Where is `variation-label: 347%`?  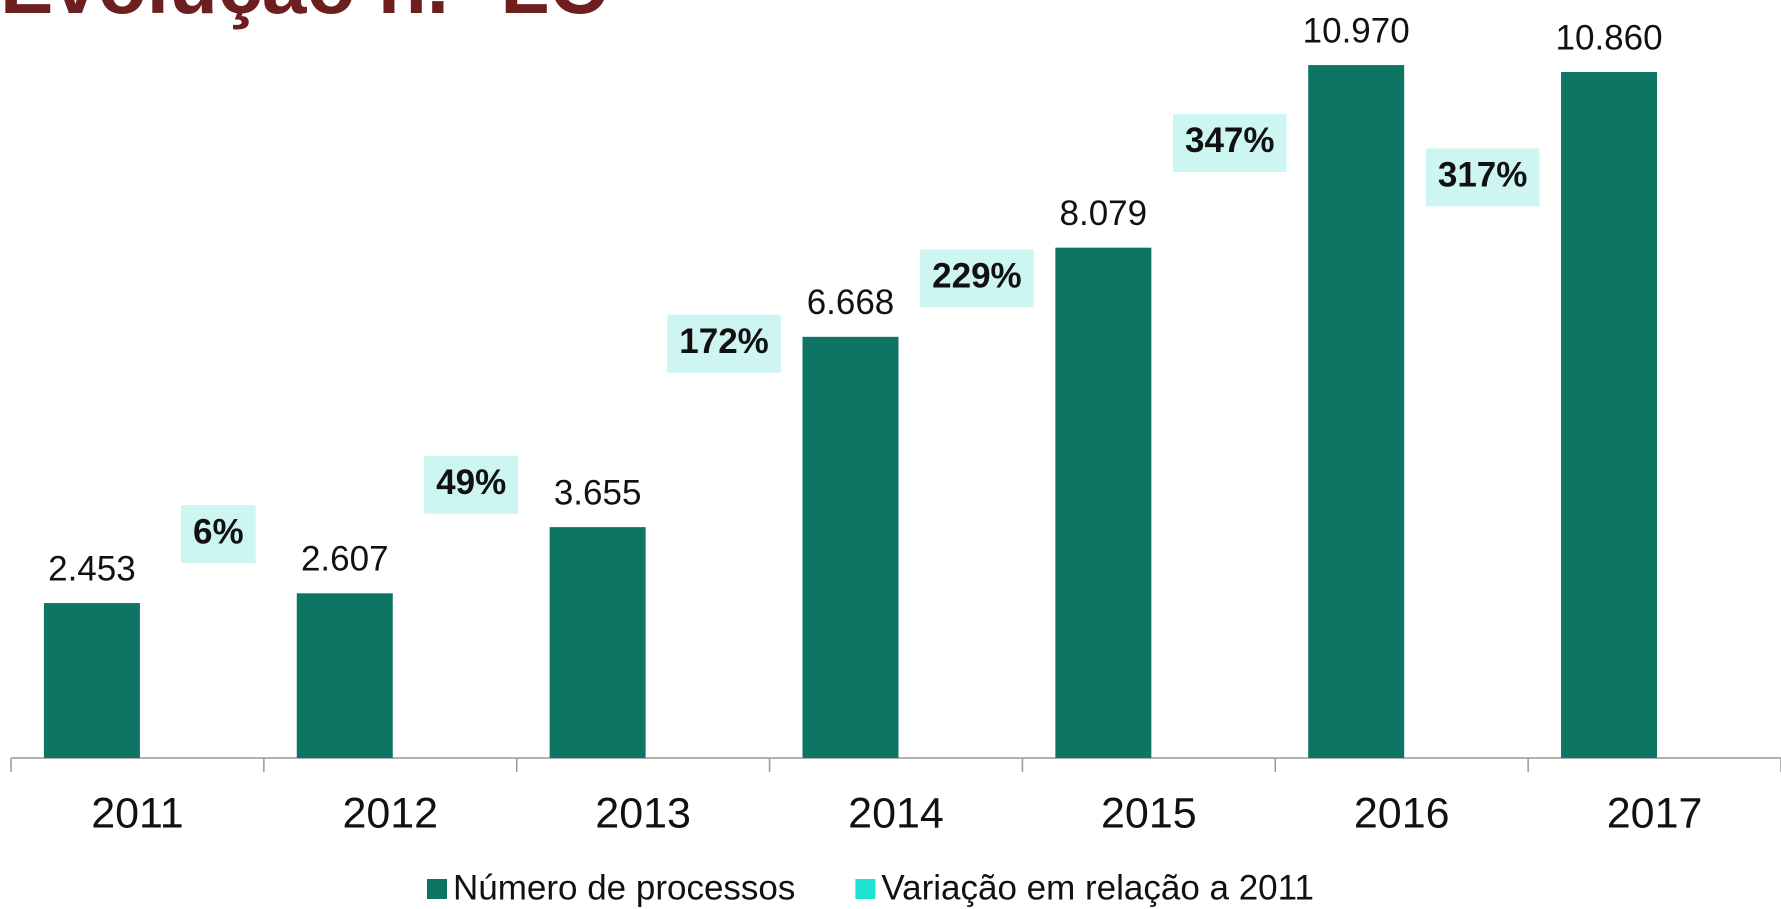 variation-label: 347% is located at coordinates (1230, 140).